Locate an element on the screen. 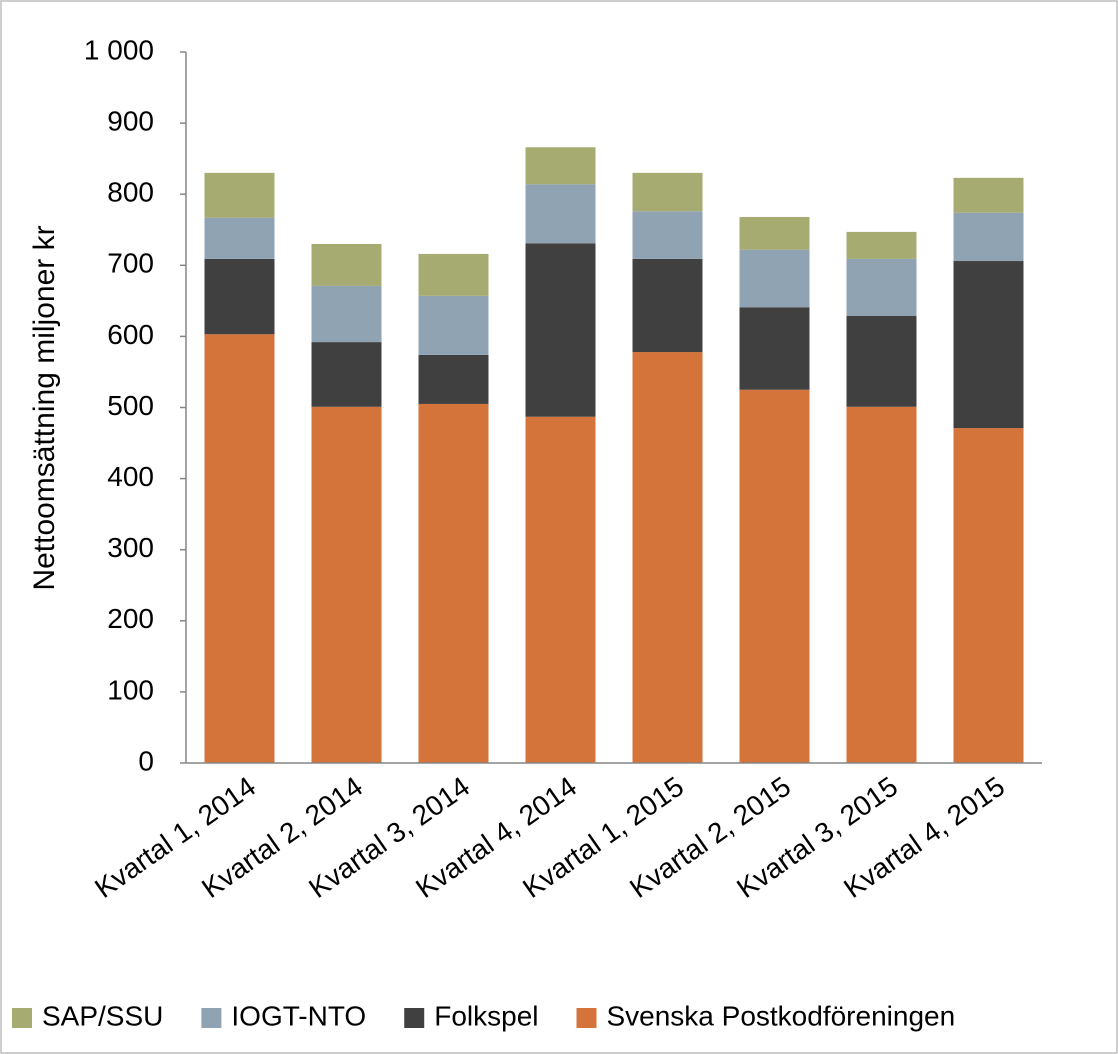  legend-label: IOGT-NTO is located at coordinates (298, 1015).